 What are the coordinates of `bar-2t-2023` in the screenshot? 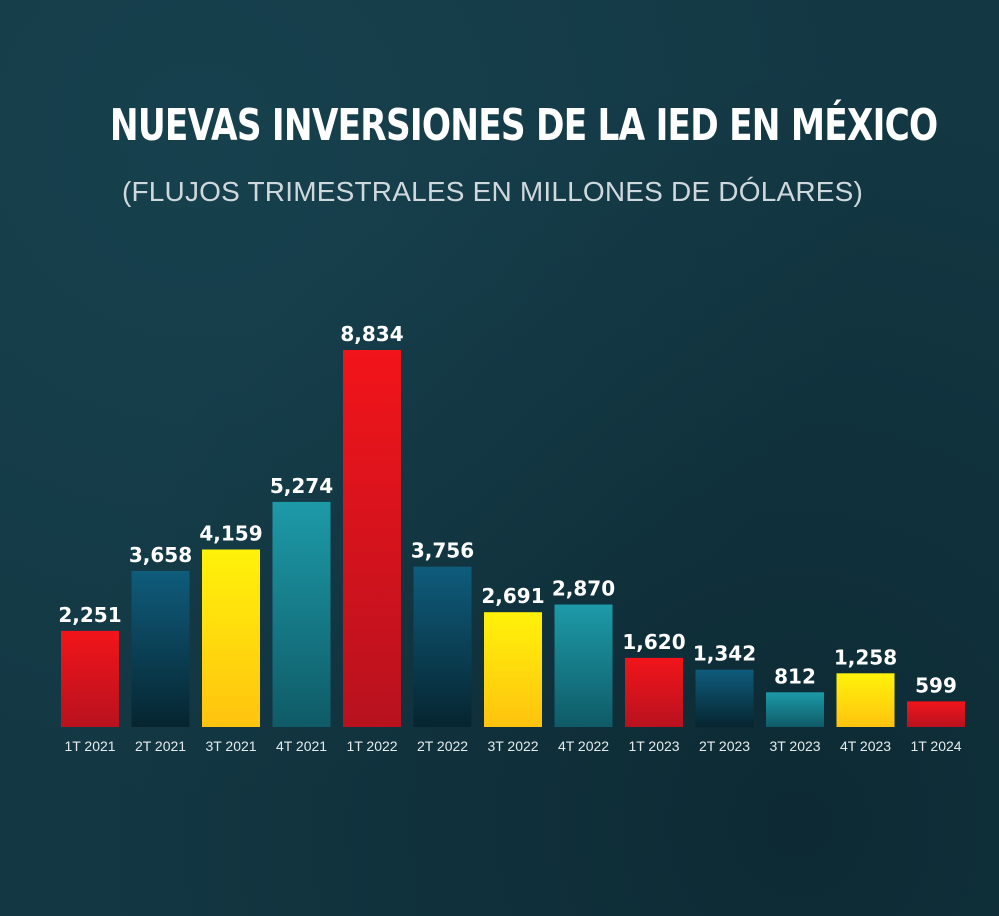 It's located at (724, 698).